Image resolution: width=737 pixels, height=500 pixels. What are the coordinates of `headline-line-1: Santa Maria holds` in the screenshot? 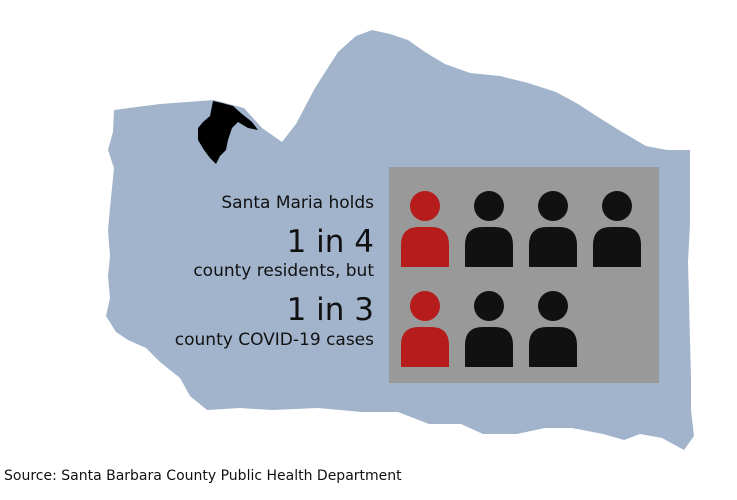 It's located at (297, 203).